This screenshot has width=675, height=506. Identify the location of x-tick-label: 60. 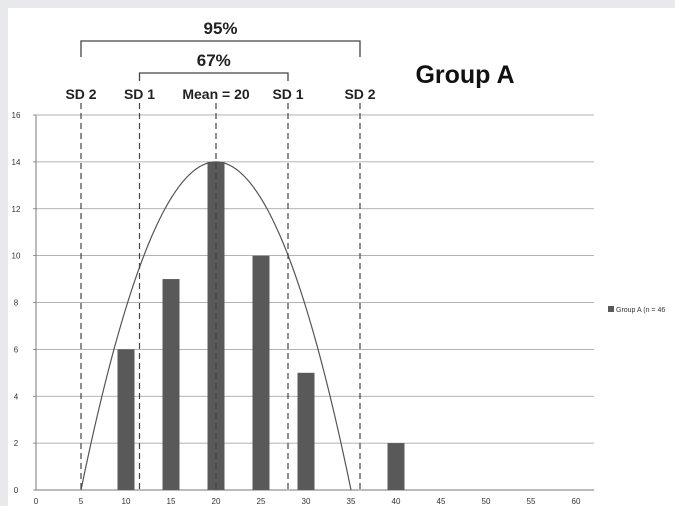
(576, 501).